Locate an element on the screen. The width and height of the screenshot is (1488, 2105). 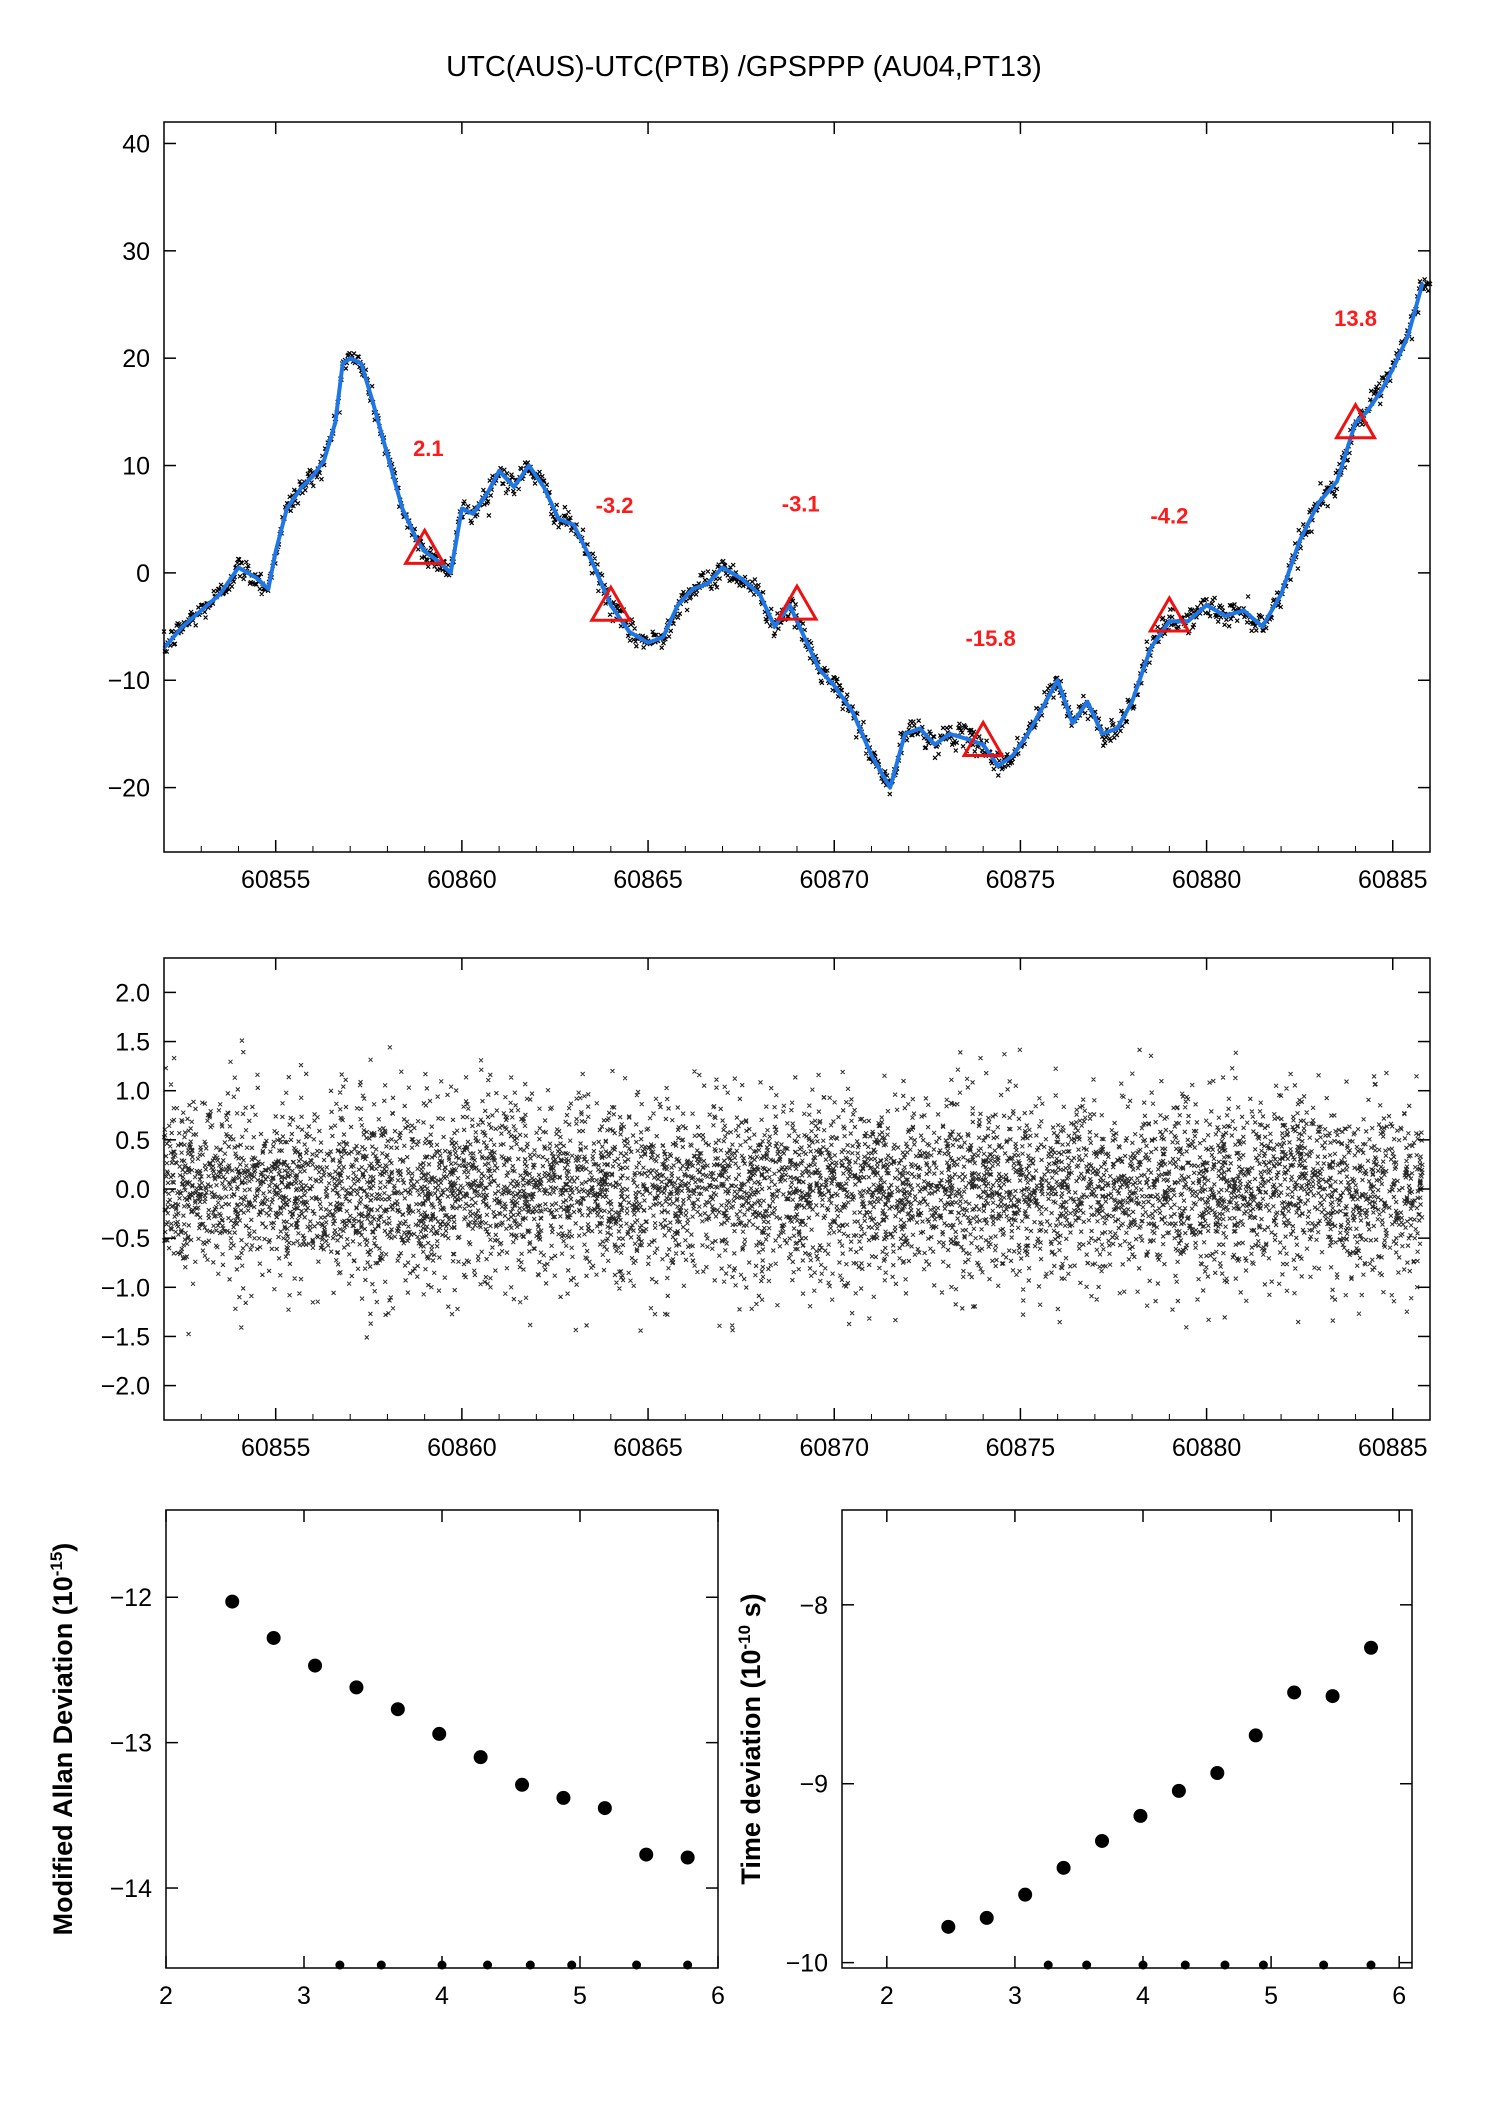
marker-value-label: -3.1 is located at coordinates (801, 504).